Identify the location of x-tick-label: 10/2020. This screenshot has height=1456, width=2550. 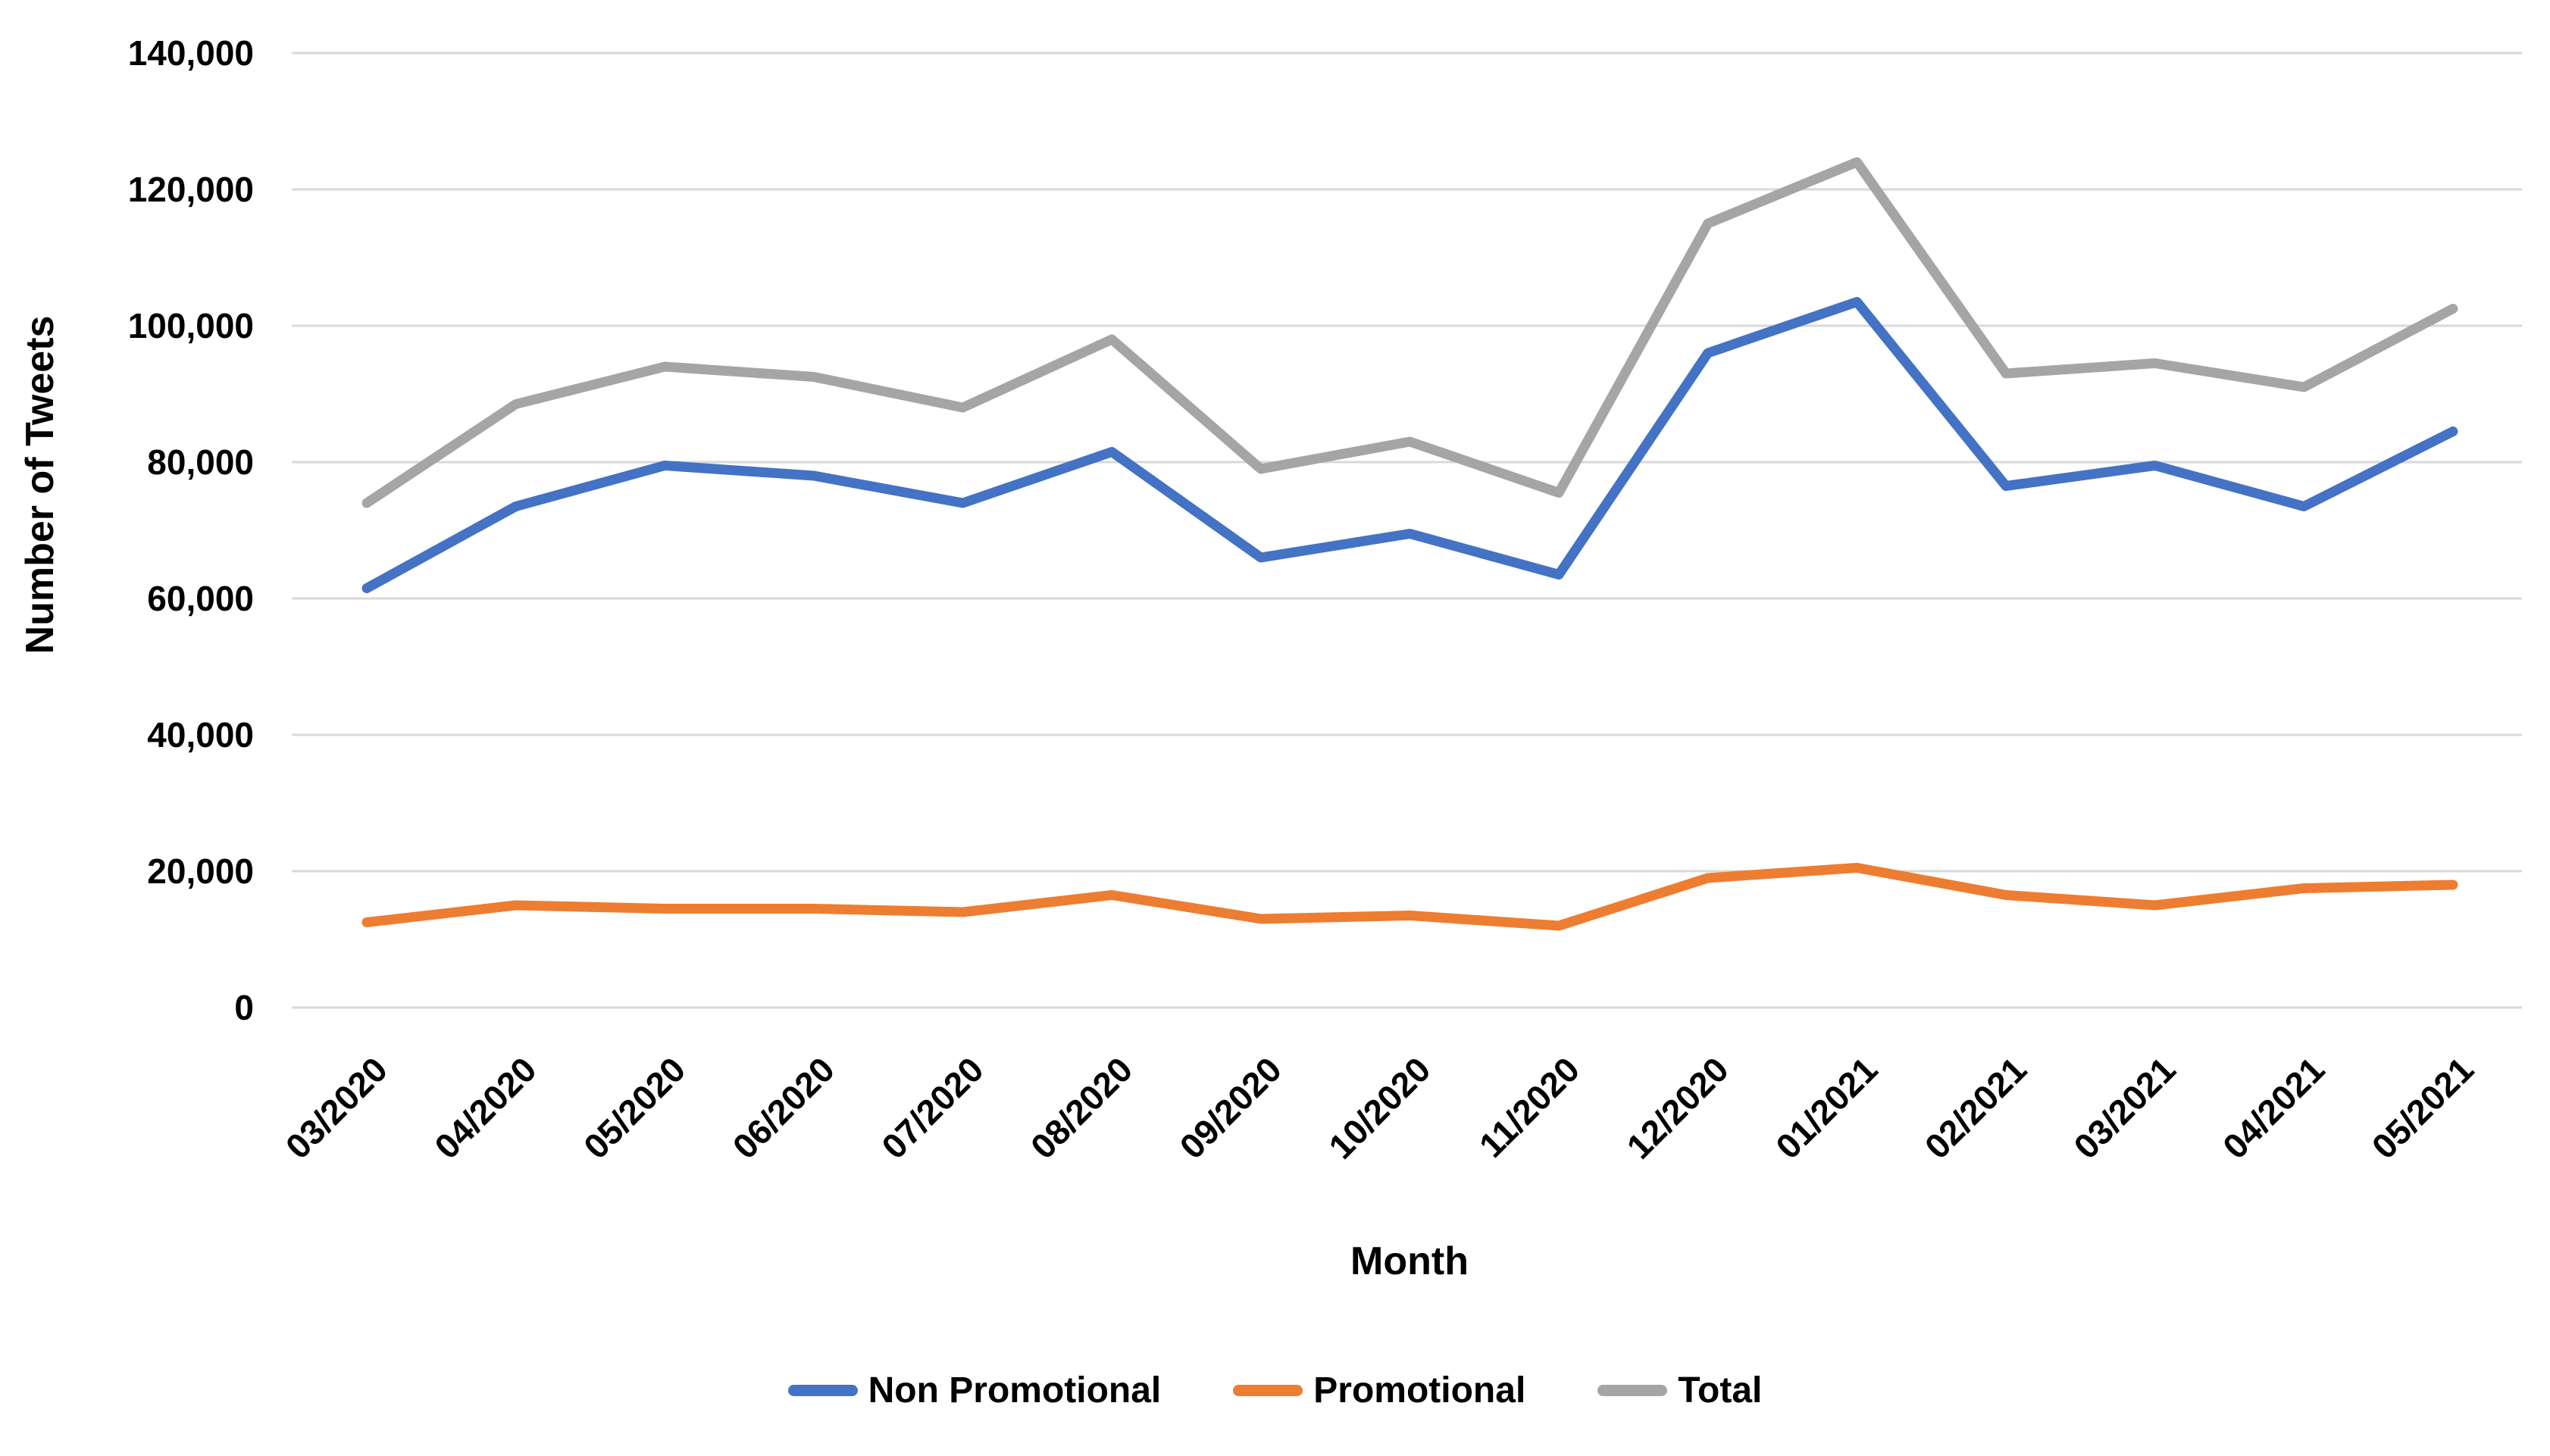
(1379, 1107).